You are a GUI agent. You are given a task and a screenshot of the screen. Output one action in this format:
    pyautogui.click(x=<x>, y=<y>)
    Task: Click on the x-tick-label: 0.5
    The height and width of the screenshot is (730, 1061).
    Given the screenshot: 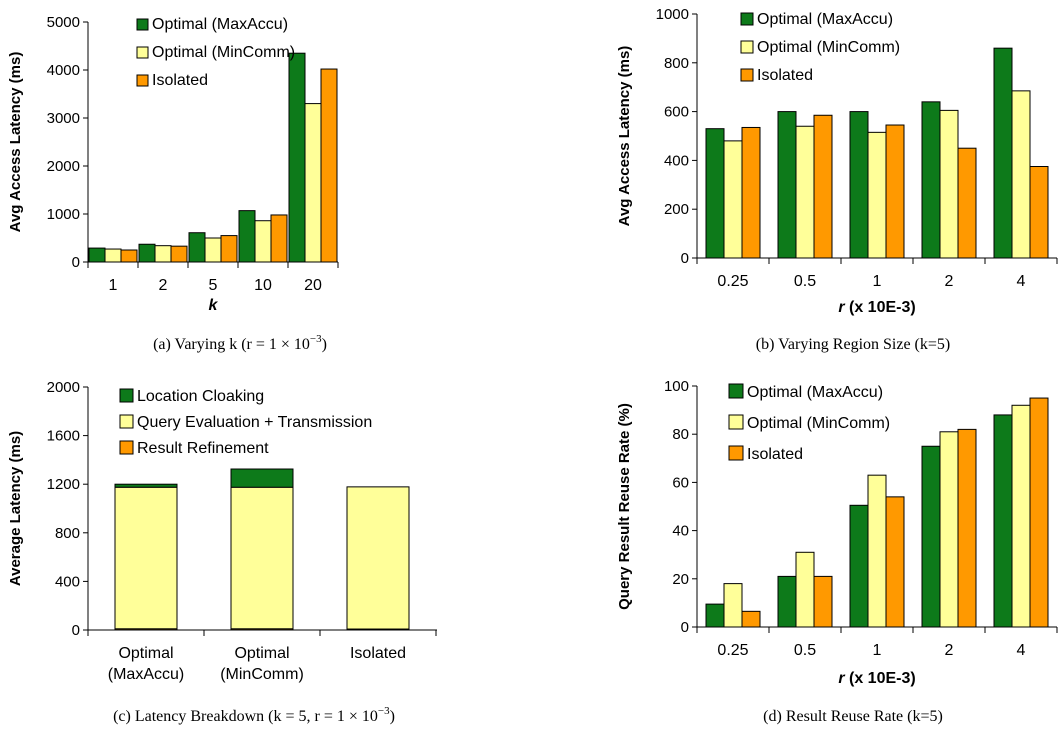 What is the action you would take?
    pyautogui.click(x=805, y=650)
    